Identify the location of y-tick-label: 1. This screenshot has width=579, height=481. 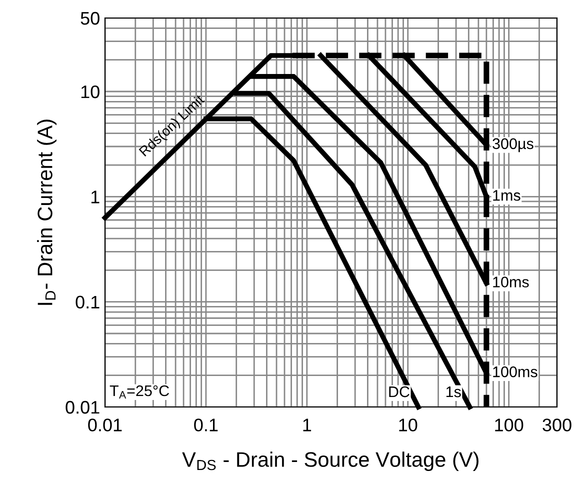
(95, 197).